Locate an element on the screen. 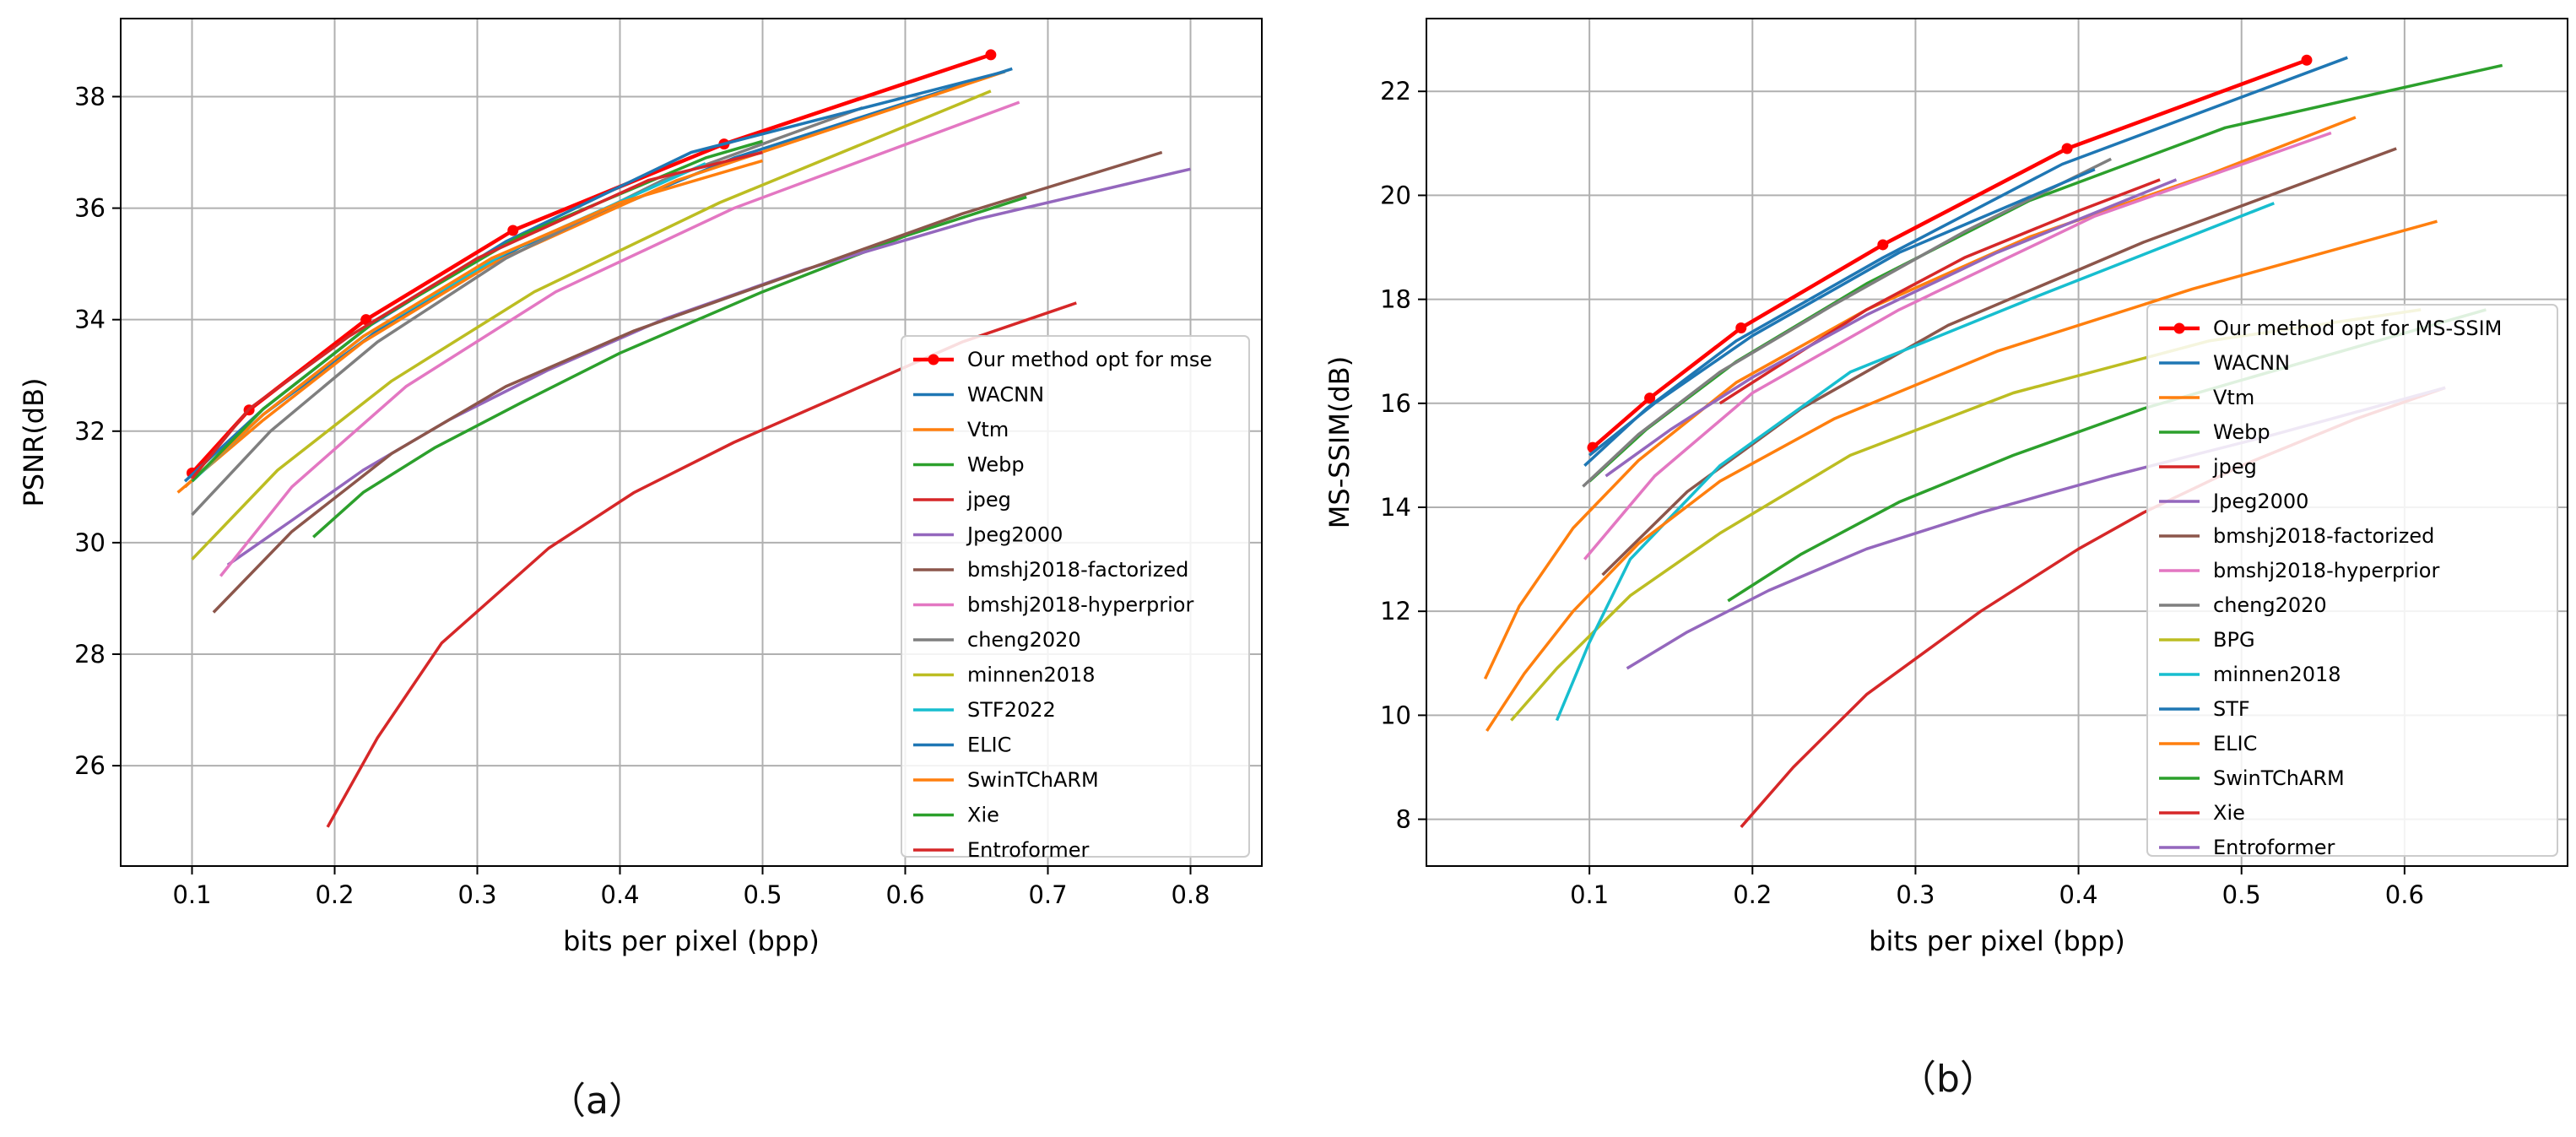  y-tick-label: 8 is located at coordinates (1403, 819).